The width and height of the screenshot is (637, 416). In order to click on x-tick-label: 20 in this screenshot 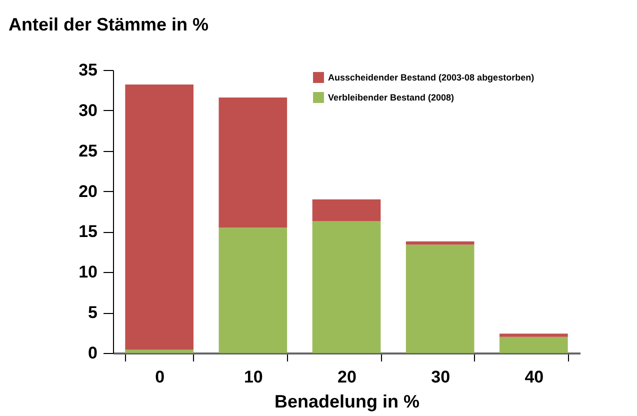, I will do `click(347, 377)`.